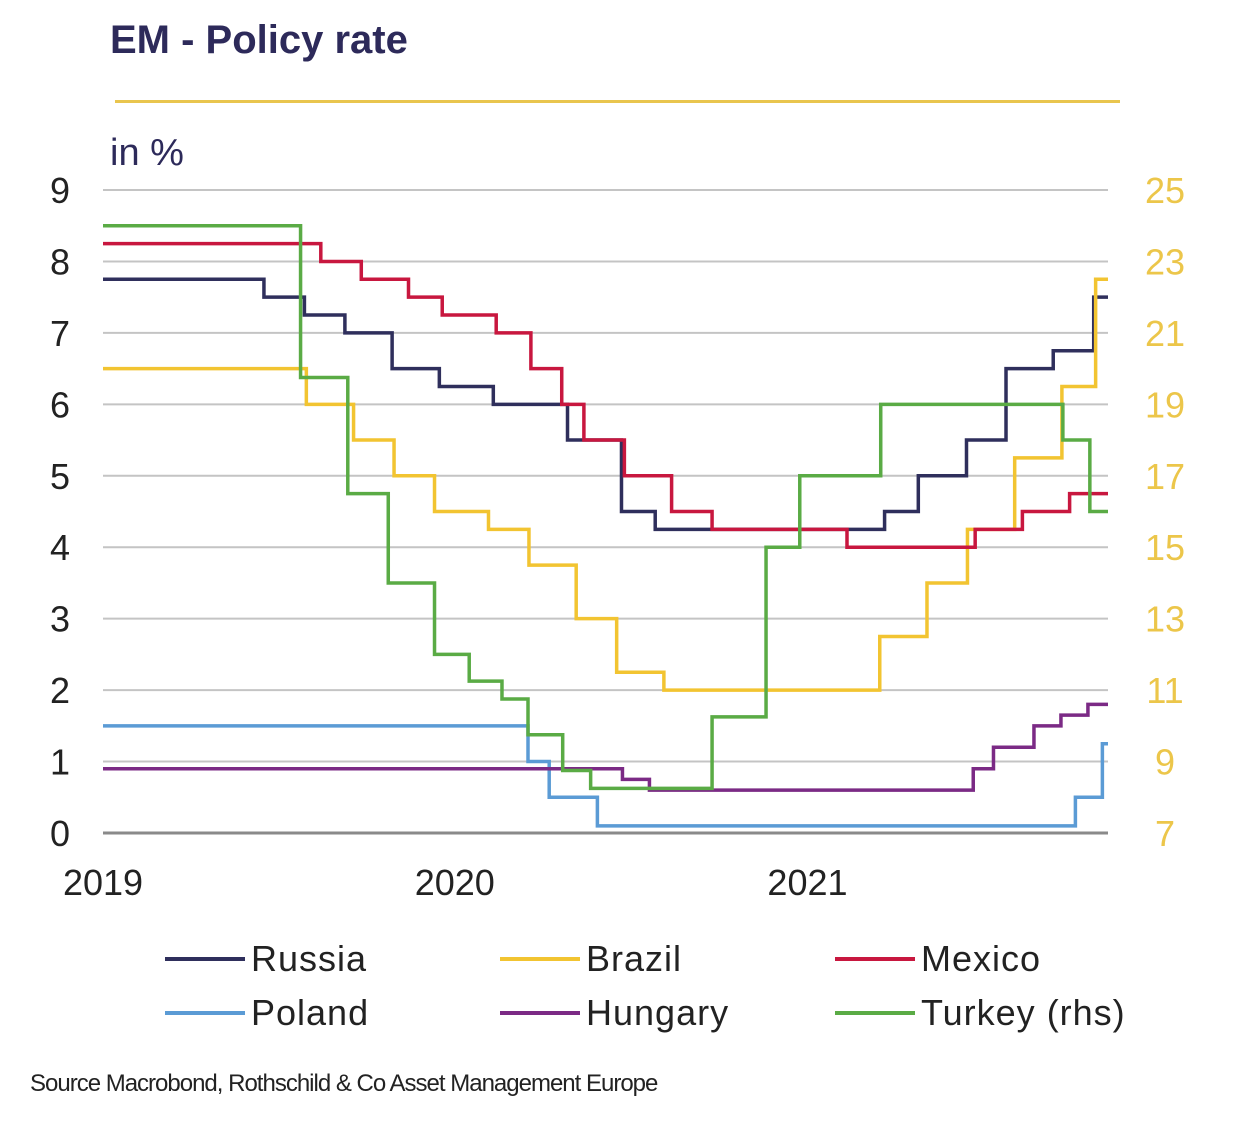 The image size is (1240, 1124). I want to click on legend-item: Mexico, so click(1002, 959).